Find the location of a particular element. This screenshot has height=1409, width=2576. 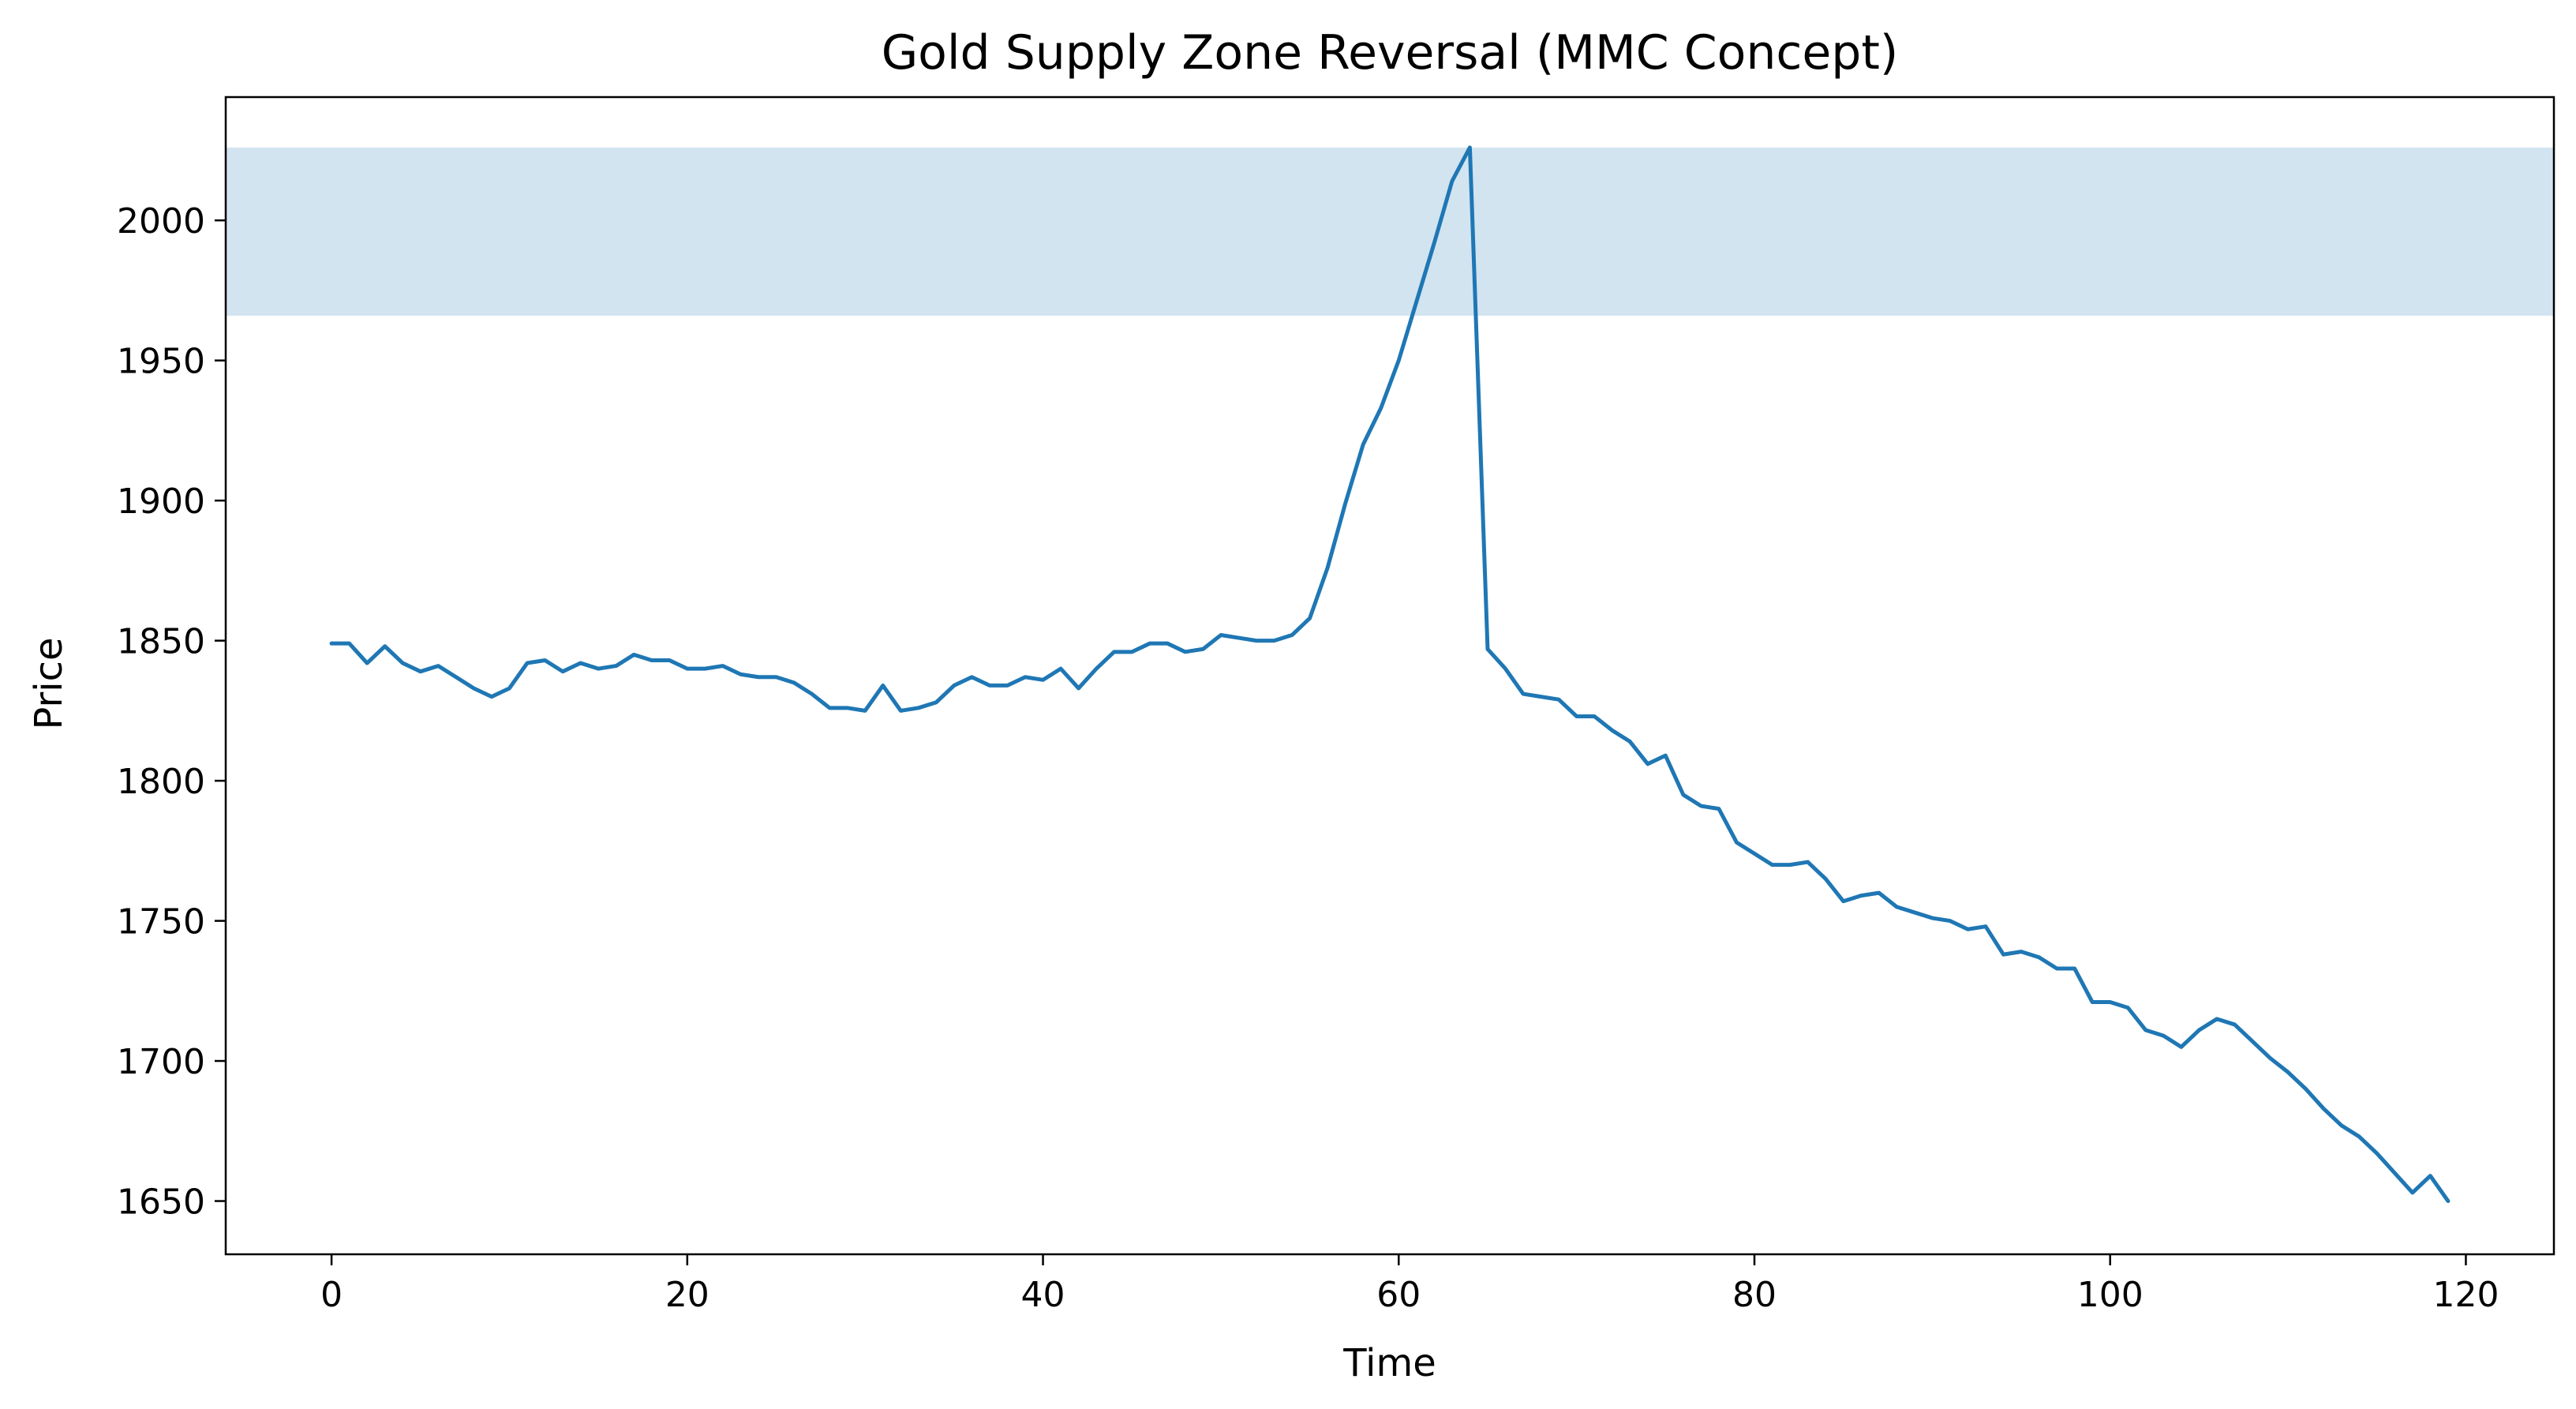

x-tick-label: 20 is located at coordinates (687, 1295).